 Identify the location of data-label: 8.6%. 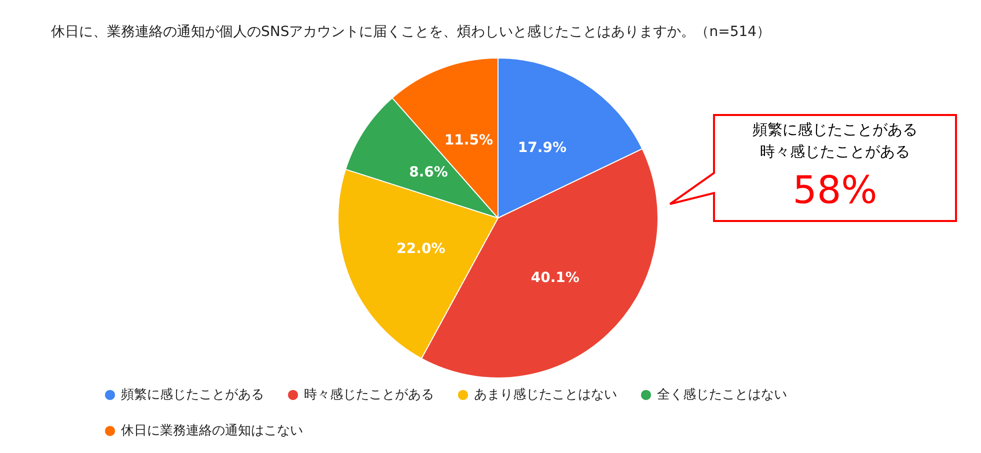
(428, 172).